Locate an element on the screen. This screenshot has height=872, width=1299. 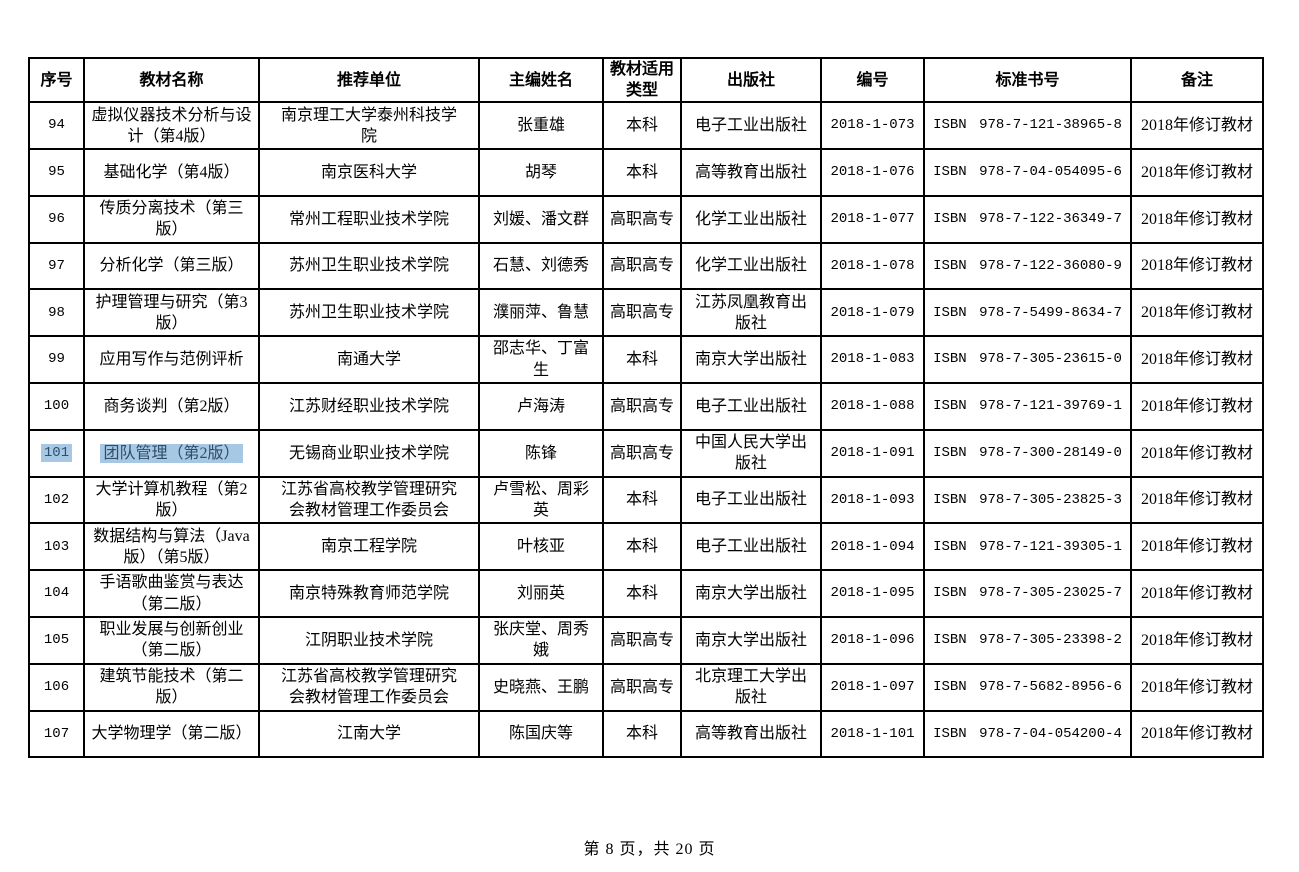
textbook-name-cell: 护理管理与研究（第3版） is located at coordinates (171, 313).